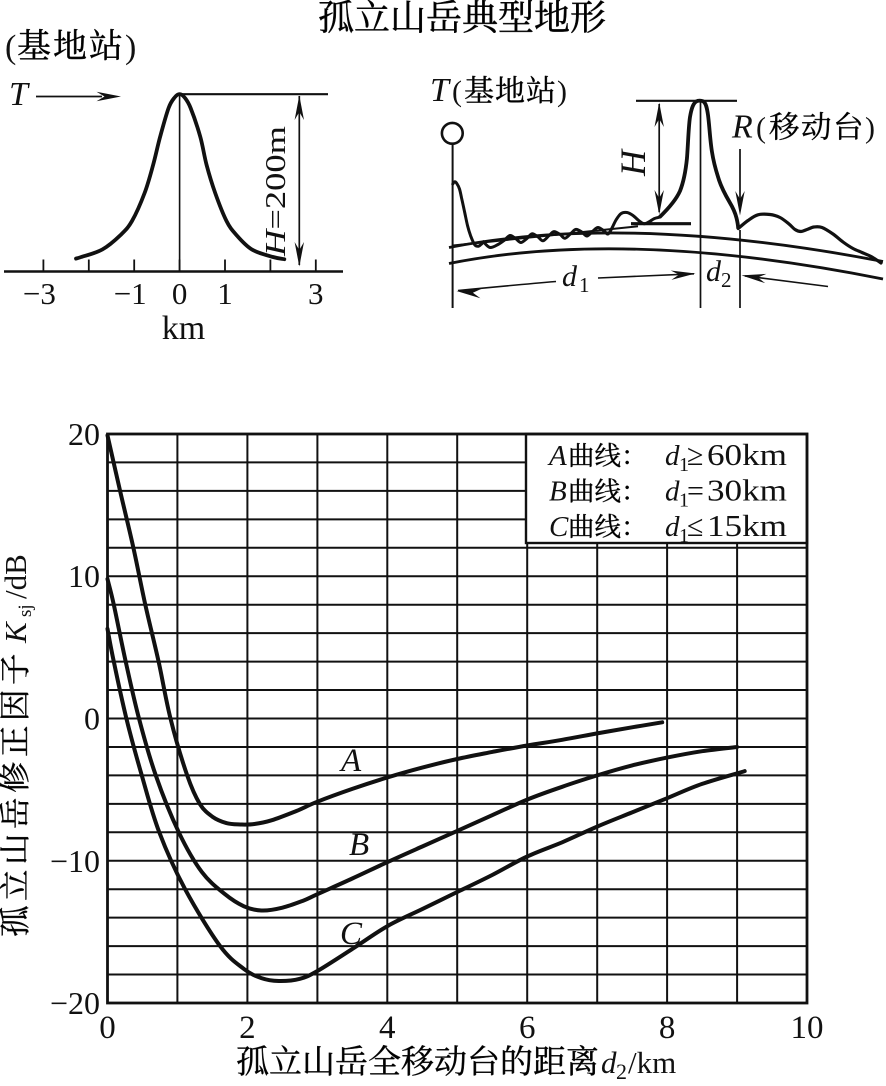 The width and height of the screenshot is (886, 1086). What do you see at coordinates (16, 576) in the screenshot?
I see `svg-text: /dB` at bounding box center [16, 576].